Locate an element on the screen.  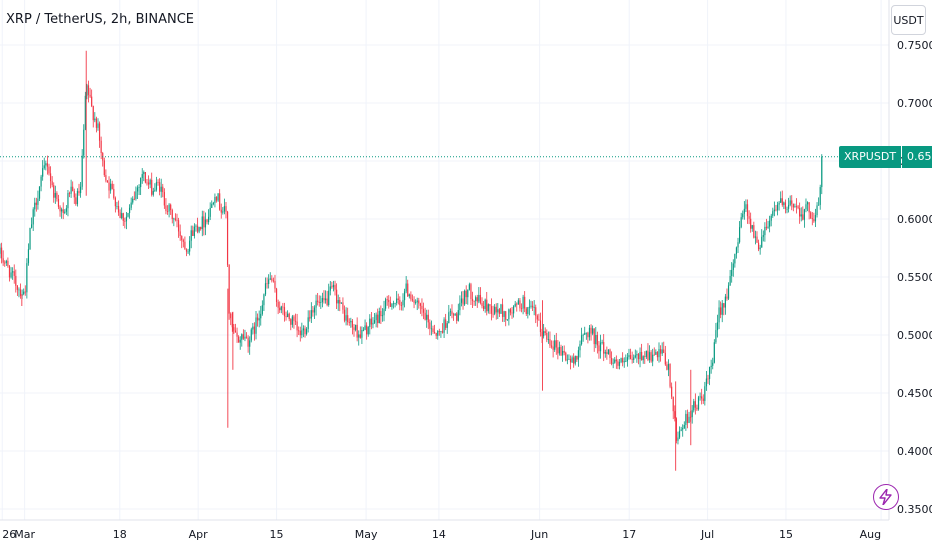
lightning-bolt-icon is located at coordinates (886, 497).